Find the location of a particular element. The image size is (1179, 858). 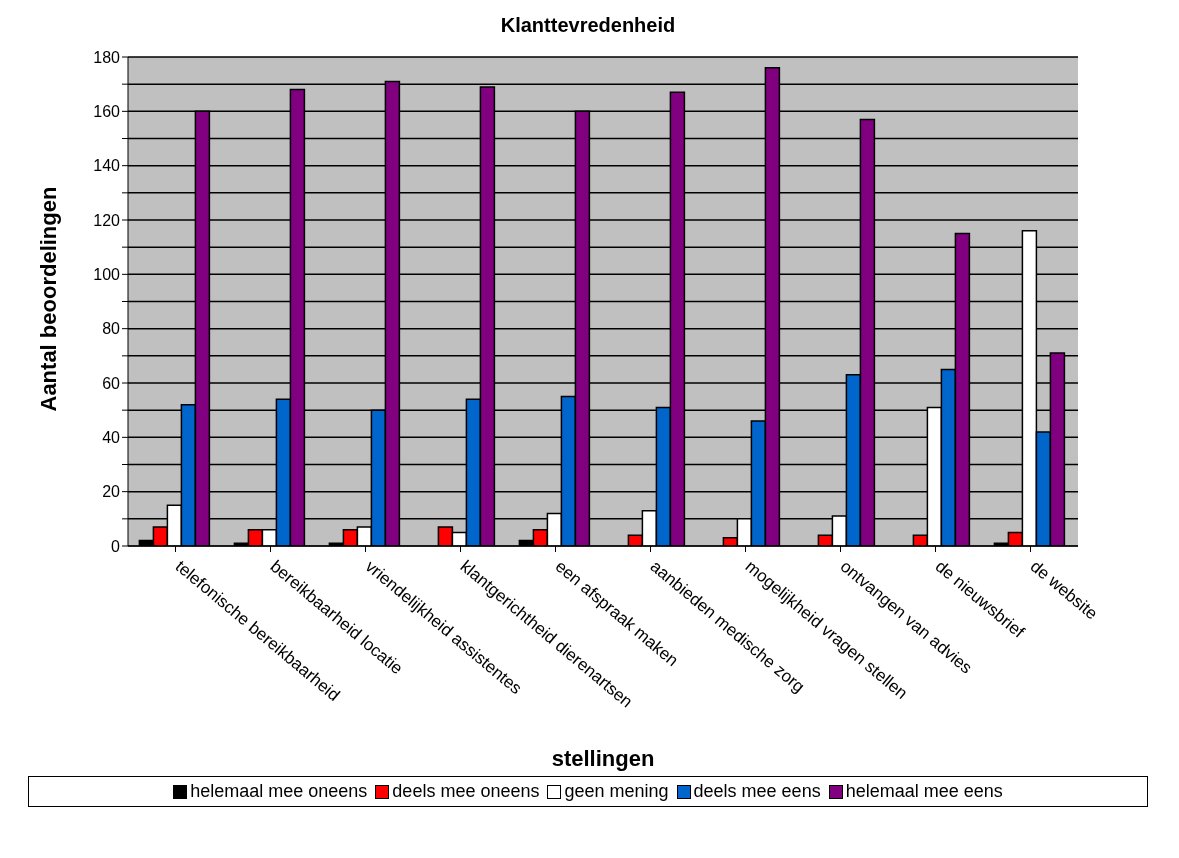

legend-label: deels mee oneens is located at coordinates (465, 791).